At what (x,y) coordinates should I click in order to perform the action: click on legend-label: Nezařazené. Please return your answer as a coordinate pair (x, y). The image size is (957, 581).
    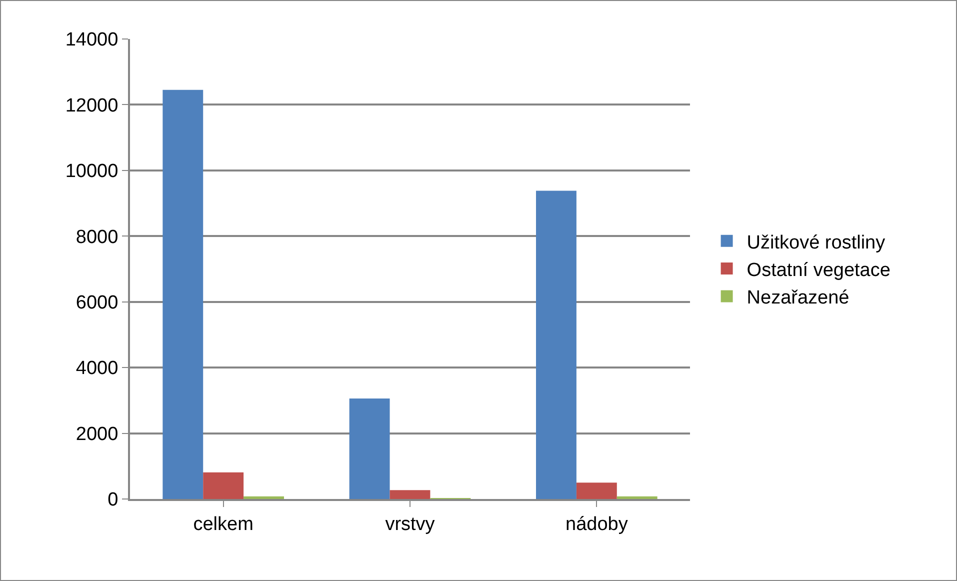
    Looking at the image, I should click on (798, 298).